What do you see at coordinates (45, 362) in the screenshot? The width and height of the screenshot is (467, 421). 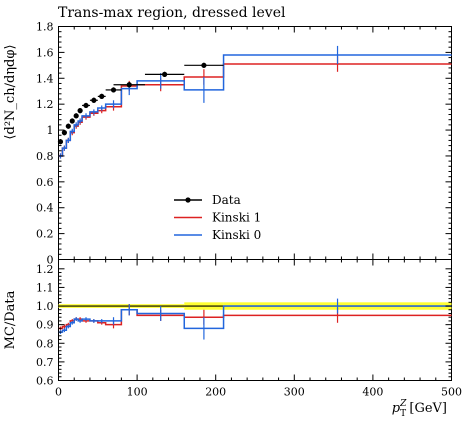 I see `ratio-y-tick-label: 0.7` at bounding box center [45, 362].